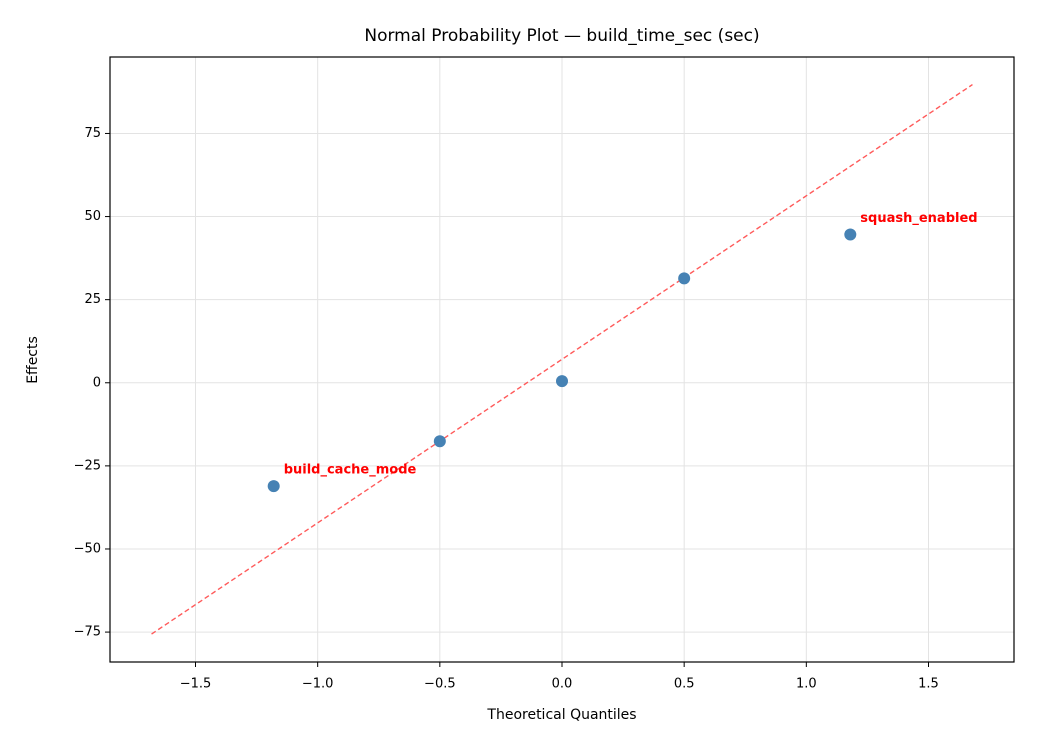 Image resolution: width=1050 pixels, height=750 pixels. What do you see at coordinates (87, 465) in the screenshot?
I see `y-tick-label: −25` at bounding box center [87, 465].